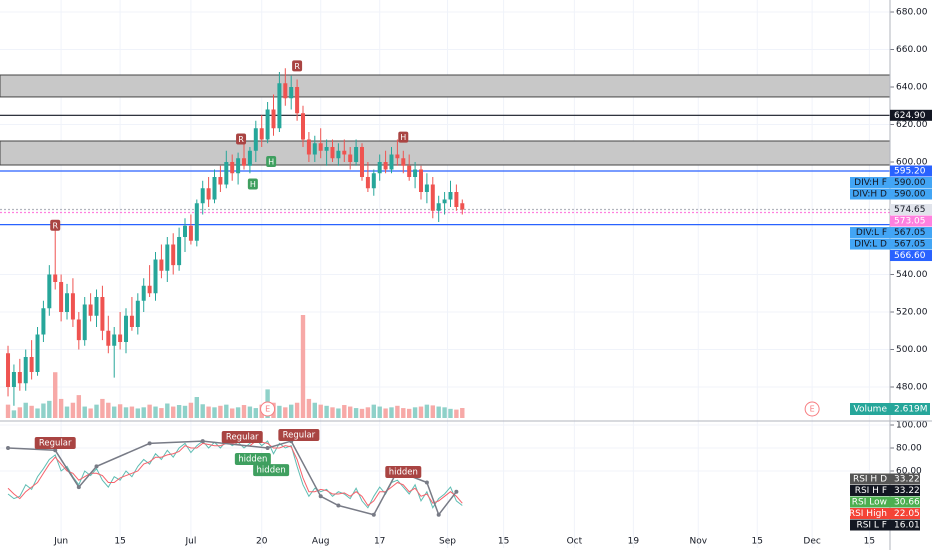  I want to click on volume-value: 2.619M, so click(911, 410).